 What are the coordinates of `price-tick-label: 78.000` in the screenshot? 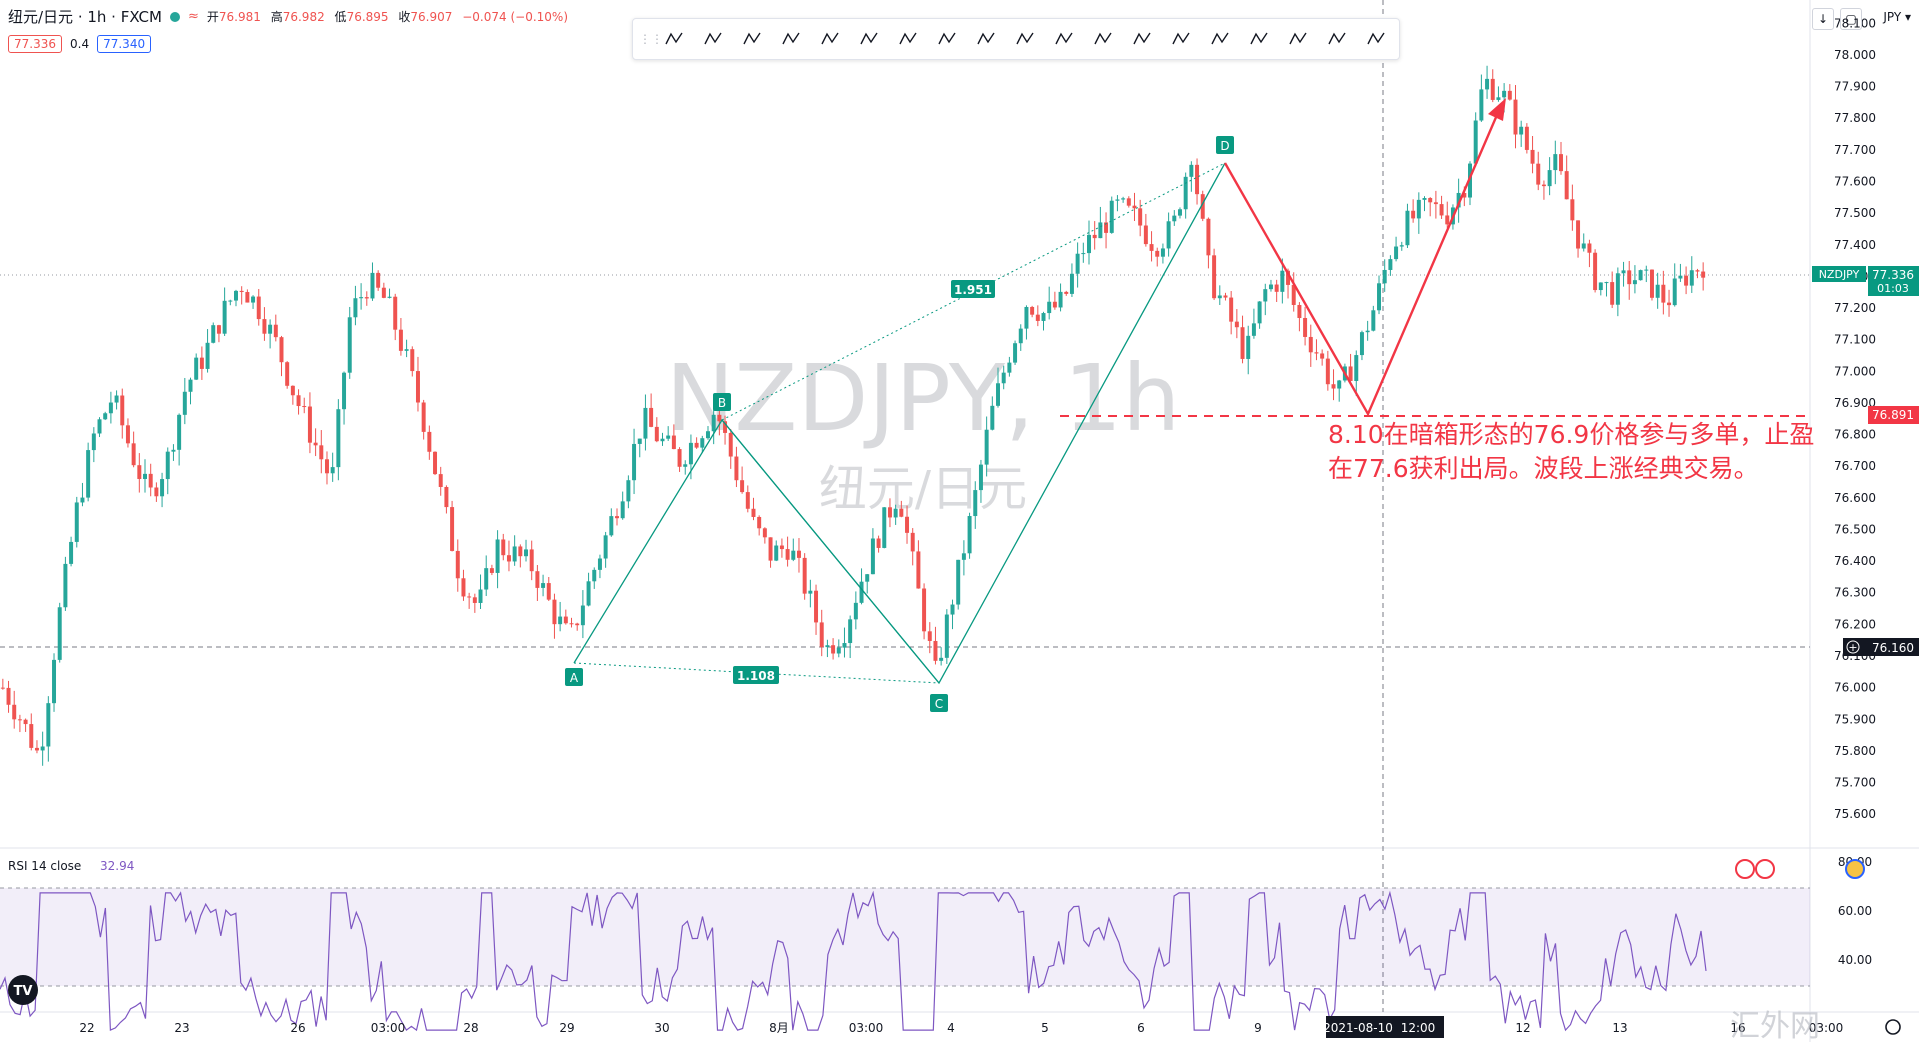 It's located at (1855, 55).